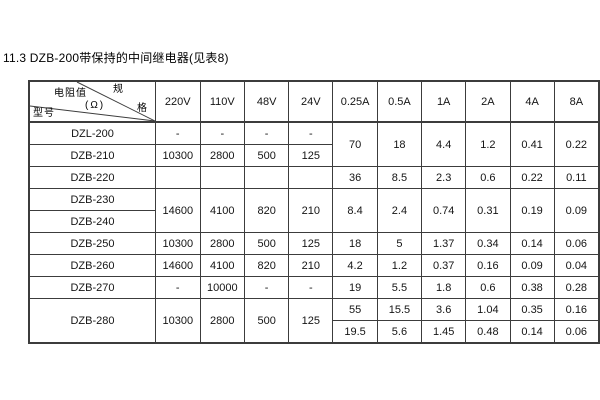 This screenshot has height=400, width=600. I want to click on column-header-48v: 48V, so click(267, 101).